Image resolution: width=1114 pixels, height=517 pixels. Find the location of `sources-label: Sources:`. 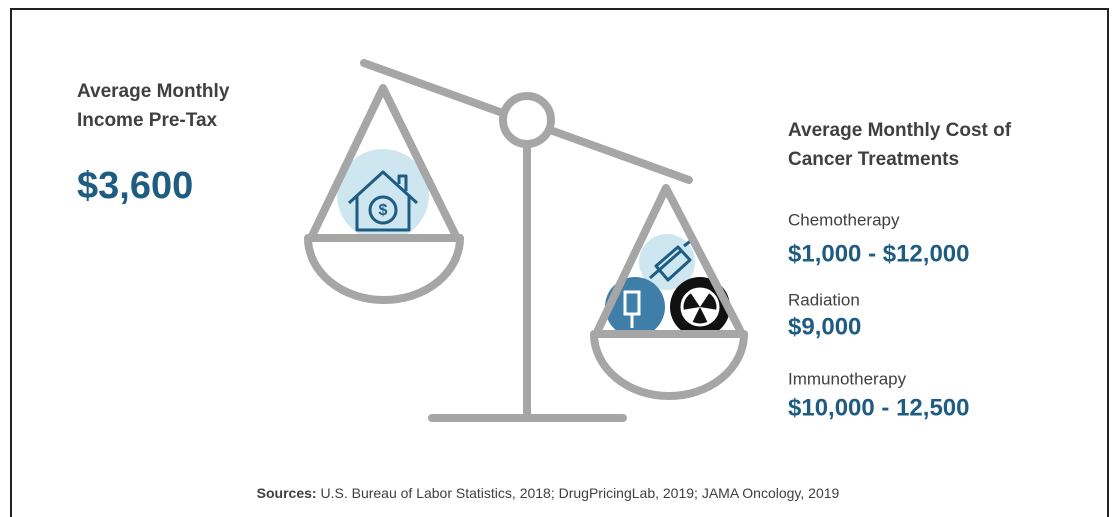

sources-label: Sources: is located at coordinates (287, 493).